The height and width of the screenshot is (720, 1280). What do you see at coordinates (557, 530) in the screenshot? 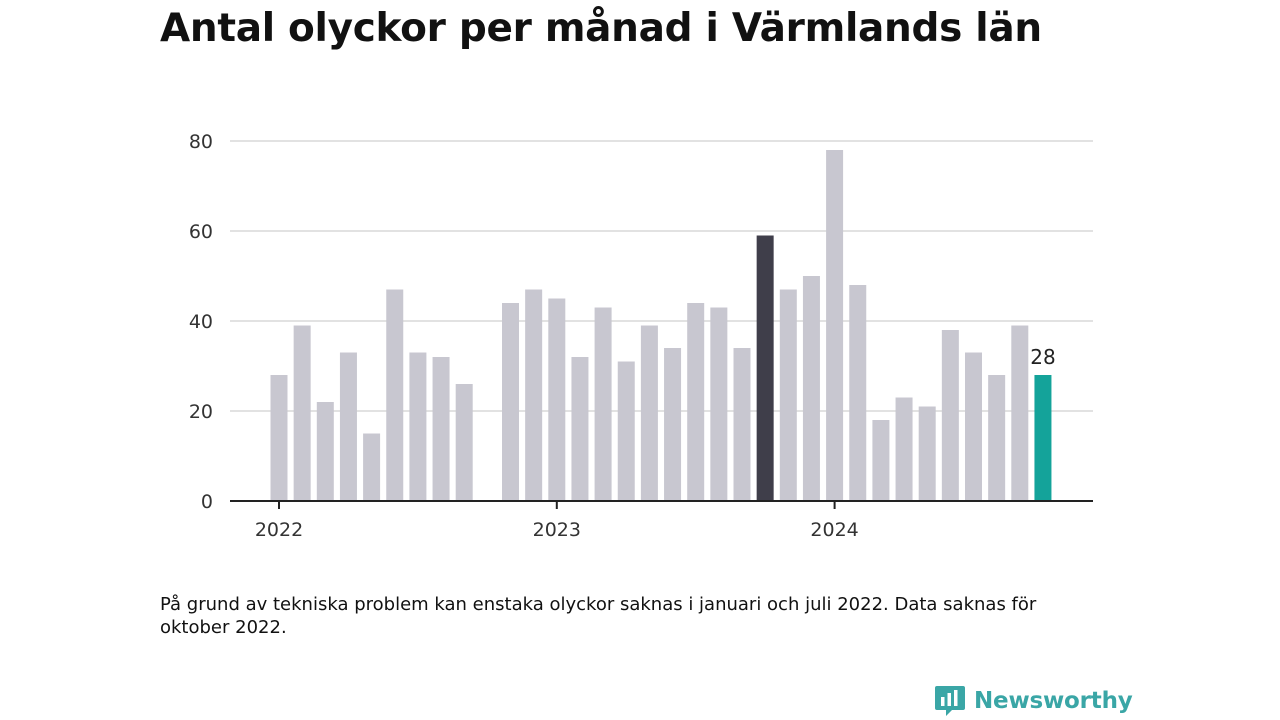
I see `x-tick-label: 2023` at bounding box center [557, 530].